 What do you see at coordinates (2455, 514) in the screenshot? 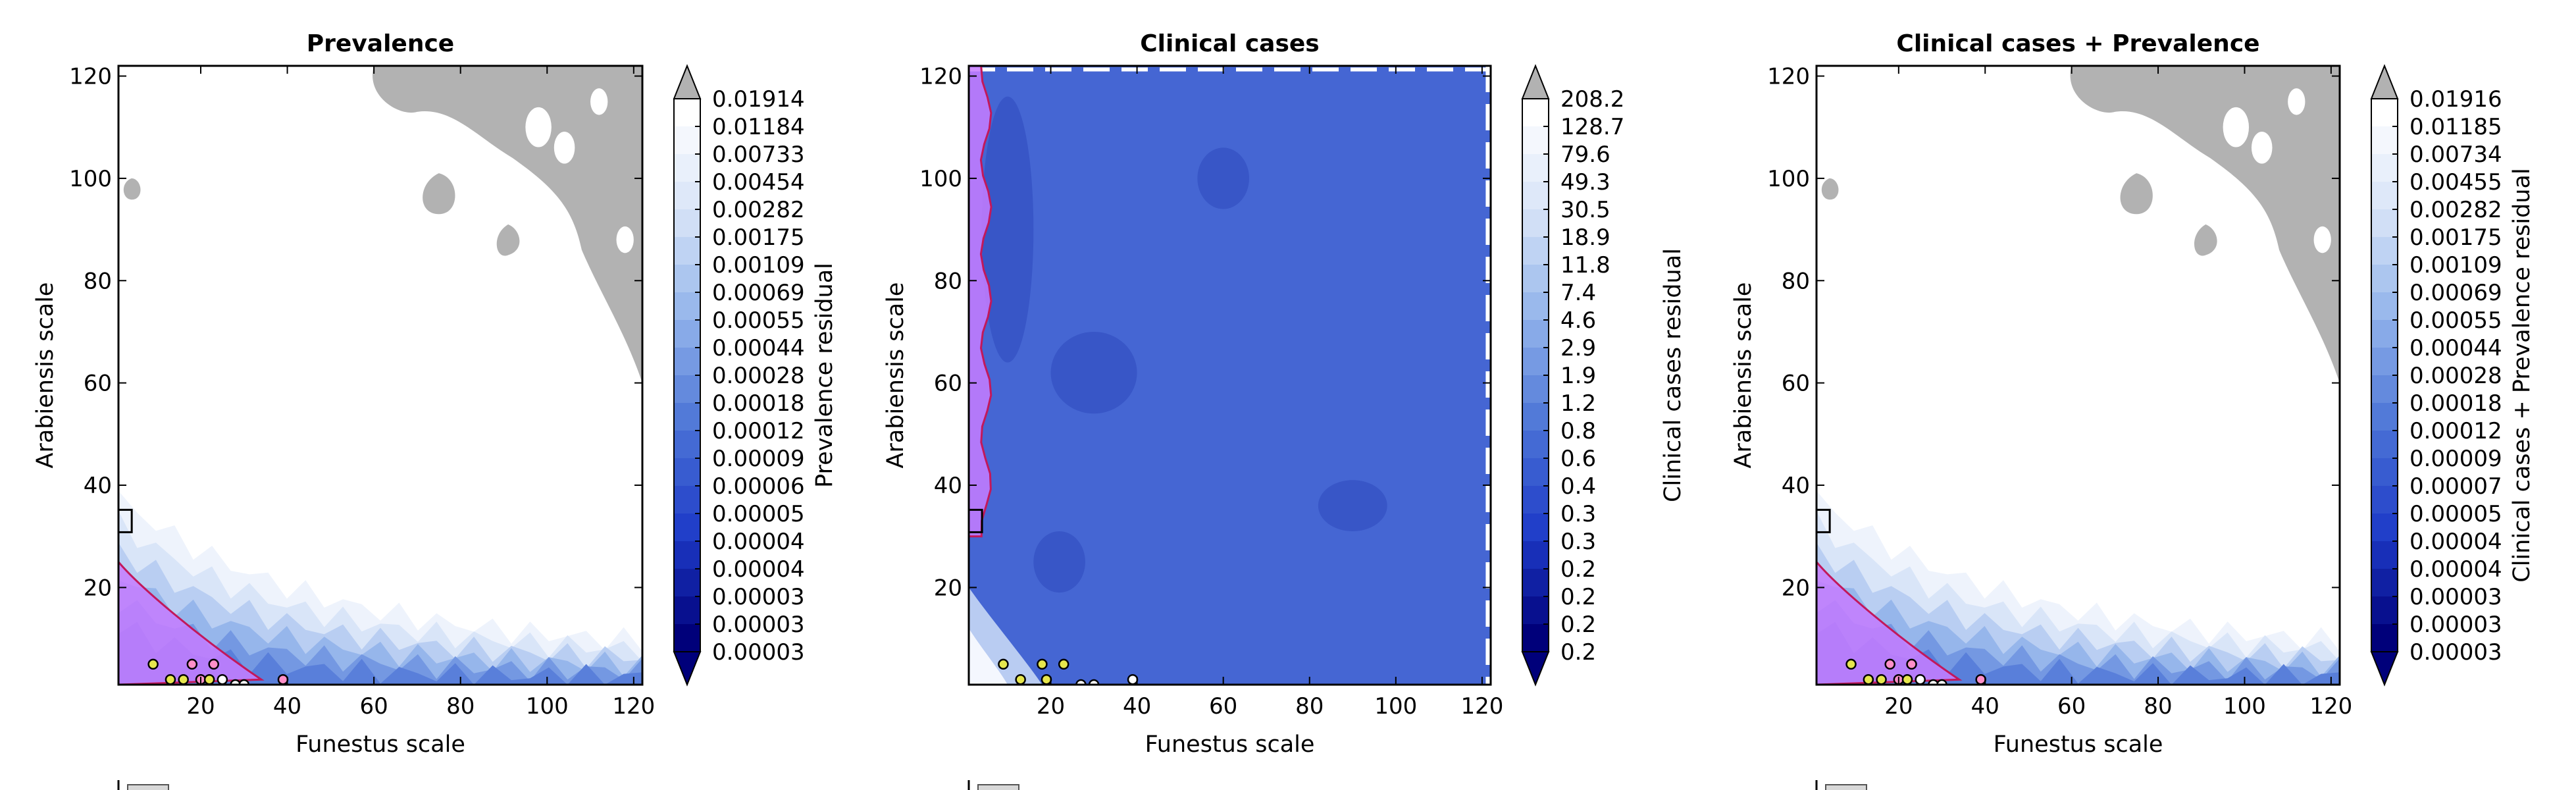
I see `colorbar-tick-label: 0.00005` at bounding box center [2455, 514].